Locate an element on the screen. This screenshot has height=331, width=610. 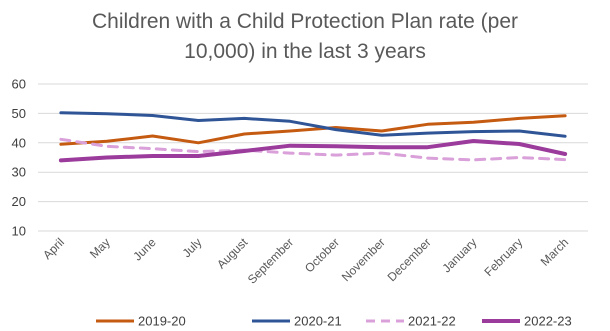
legend-label-2019-20: 2019-20 is located at coordinates (162, 321).